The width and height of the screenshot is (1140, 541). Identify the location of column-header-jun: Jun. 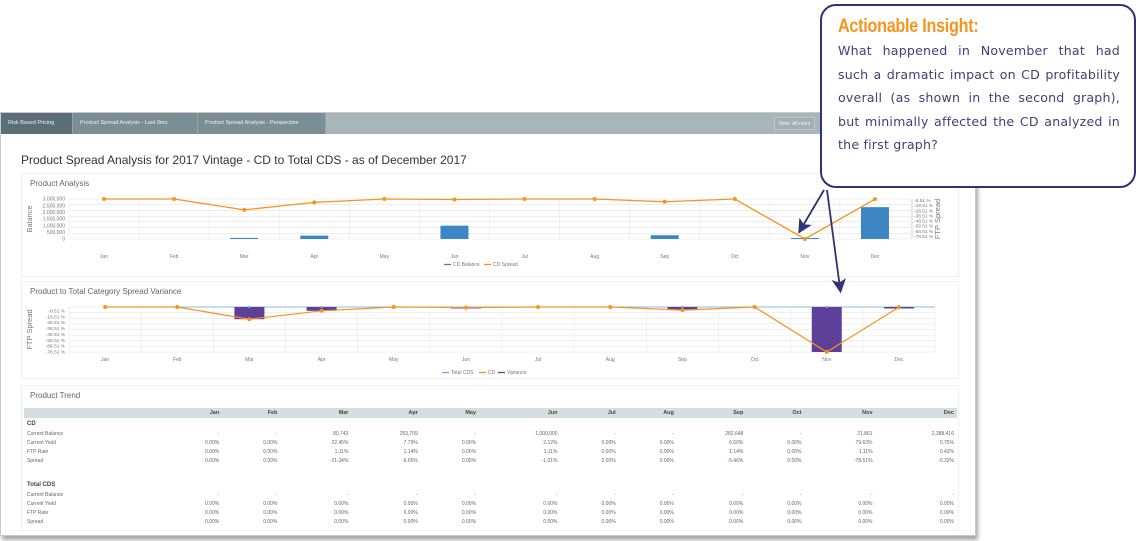
(520, 413).